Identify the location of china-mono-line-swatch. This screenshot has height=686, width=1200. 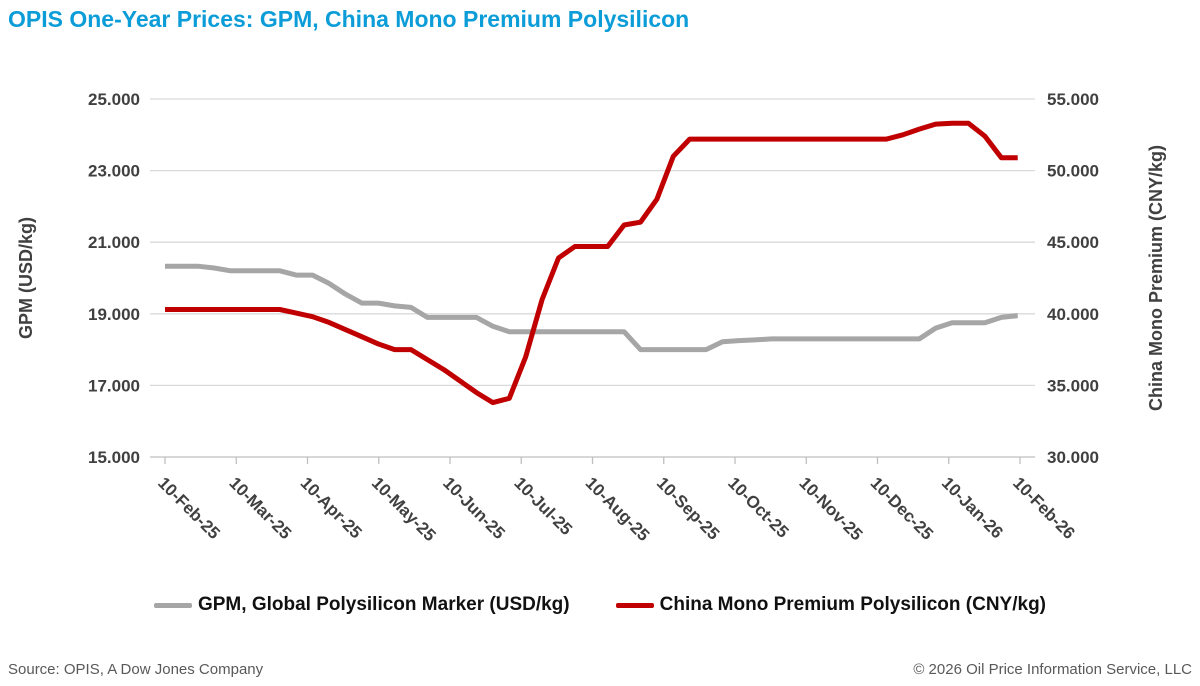
(634, 605).